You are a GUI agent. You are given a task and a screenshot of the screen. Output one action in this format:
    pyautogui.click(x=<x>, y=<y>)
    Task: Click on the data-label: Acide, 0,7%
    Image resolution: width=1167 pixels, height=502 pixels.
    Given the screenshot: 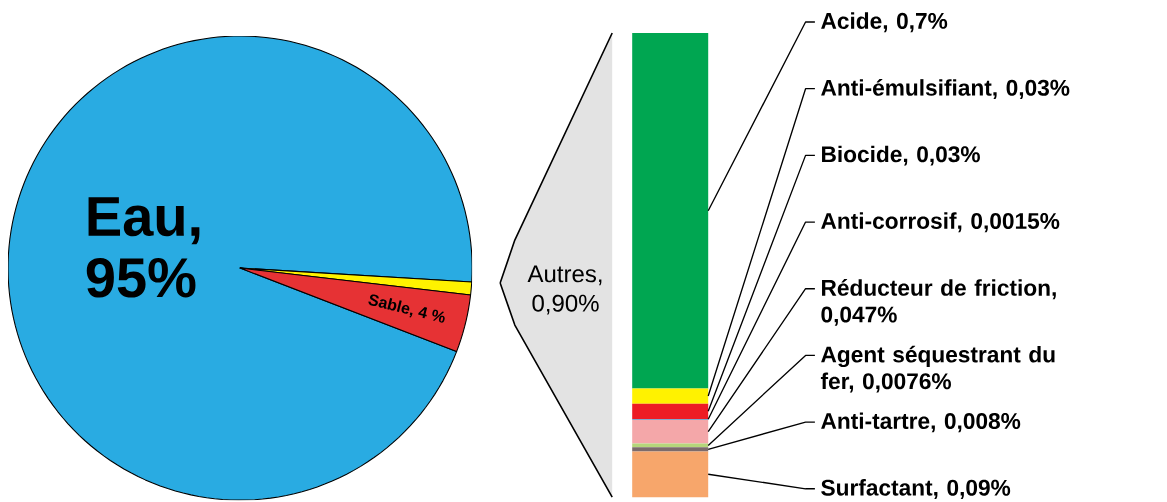 What is the action you would take?
    pyautogui.click(x=884, y=22)
    